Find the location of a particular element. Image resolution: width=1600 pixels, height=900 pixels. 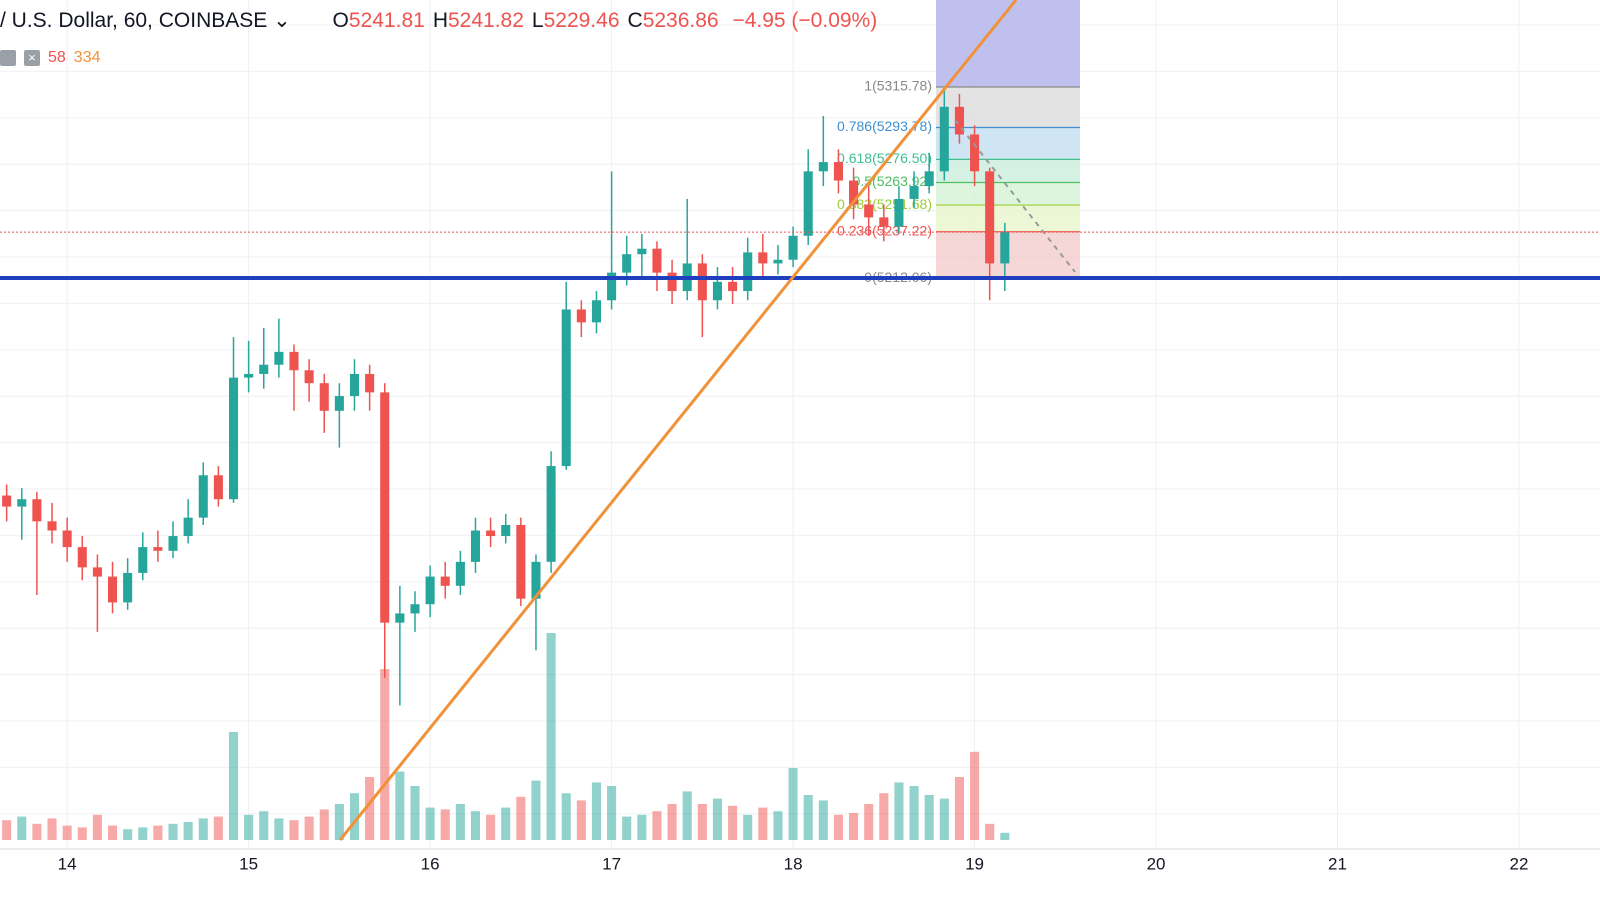

ohlc-item: H5241.82 is located at coordinates (478, 20).